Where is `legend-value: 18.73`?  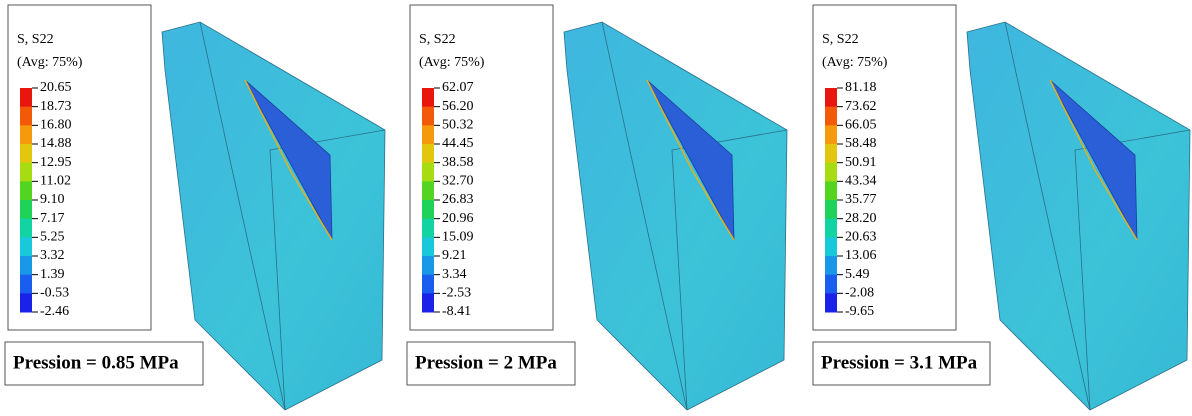 legend-value: 18.73 is located at coordinates (56, 106).